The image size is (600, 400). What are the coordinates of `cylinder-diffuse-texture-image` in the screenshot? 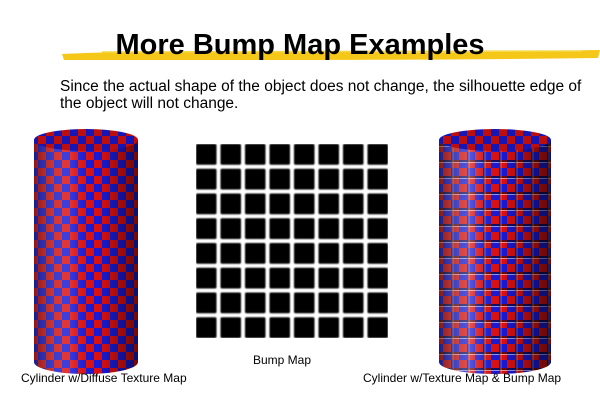 It's located at (86, 251).